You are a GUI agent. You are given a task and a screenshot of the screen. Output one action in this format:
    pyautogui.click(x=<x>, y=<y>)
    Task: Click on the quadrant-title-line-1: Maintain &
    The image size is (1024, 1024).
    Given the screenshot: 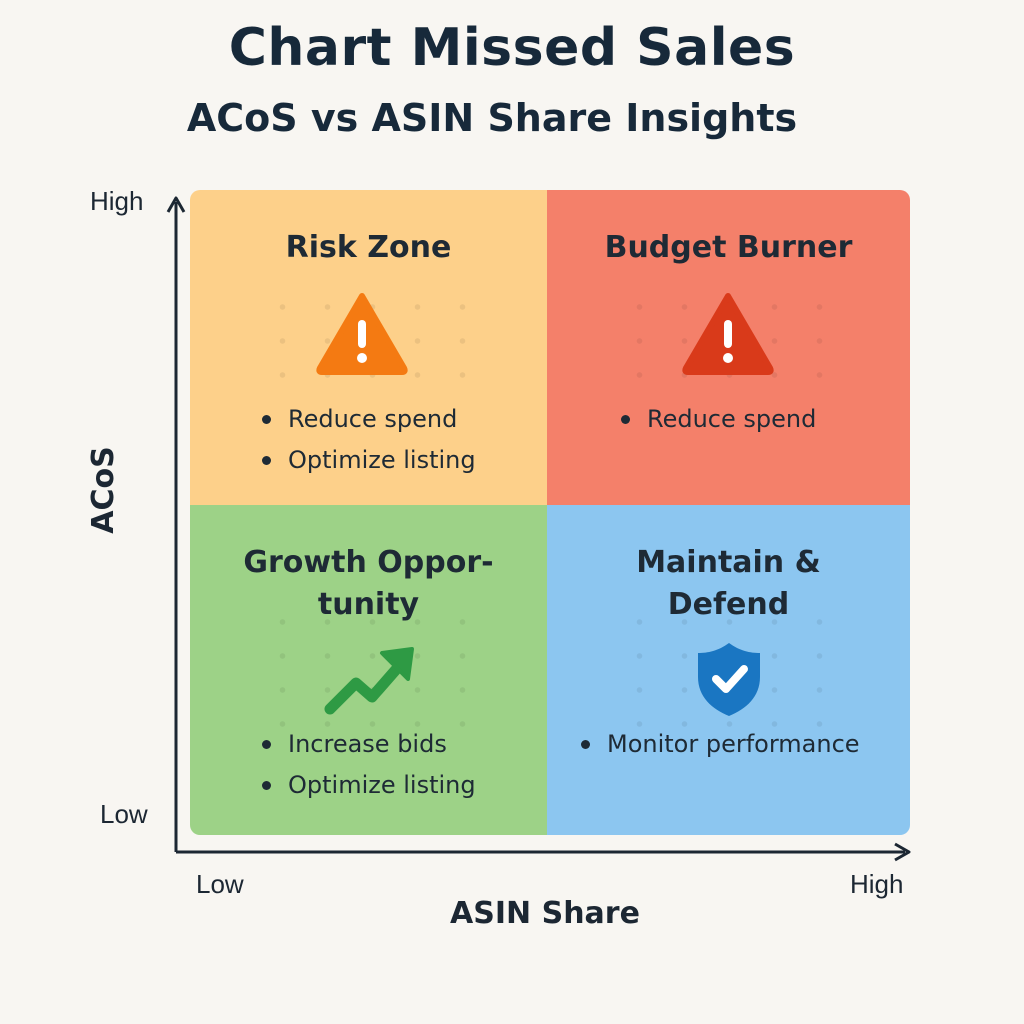 What is the action you would take?
    pyautogui.click(x=728, y=562)
    